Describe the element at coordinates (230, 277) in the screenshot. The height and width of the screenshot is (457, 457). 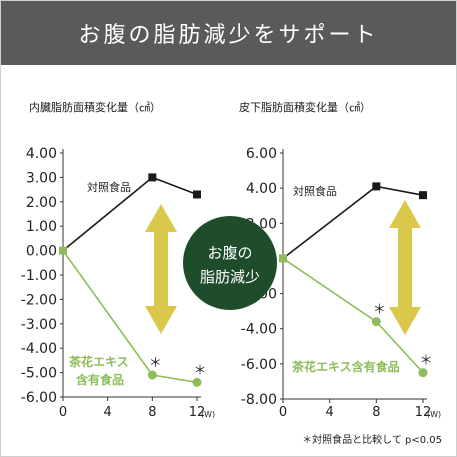
I see `badge-text-2: 脂肪減少` at that location.